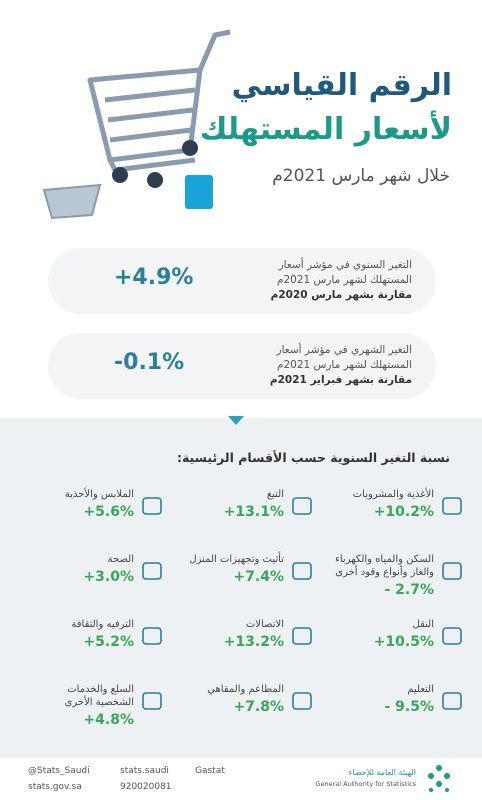  Describe the element at coordinates (365, 784) in the screenshot. I see `org-name-en: General Authority for Statistics` at that location.